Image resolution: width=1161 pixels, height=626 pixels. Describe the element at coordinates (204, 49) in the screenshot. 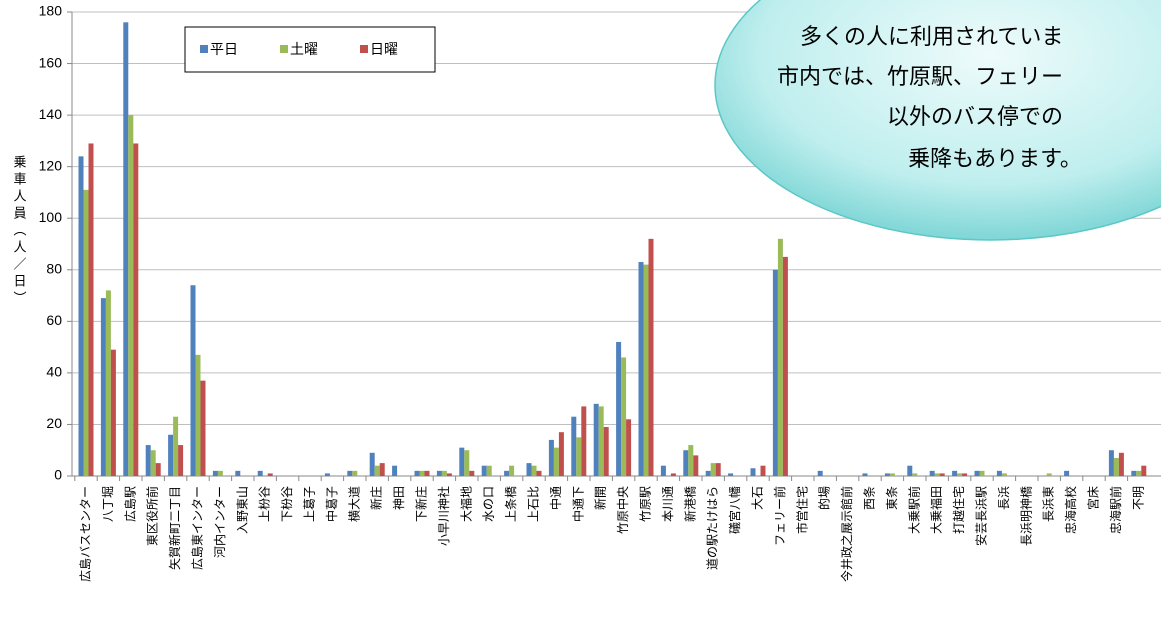

I see `legend-swatch` at that location.